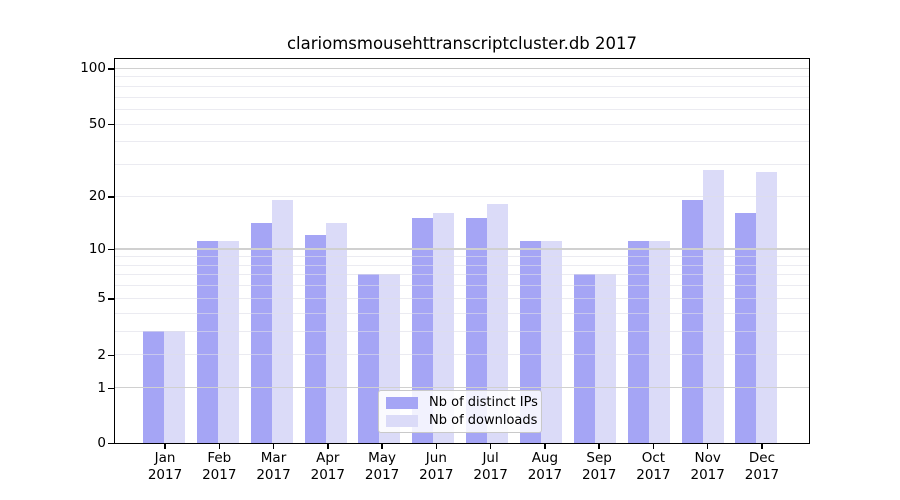 The width and height of the screenshot is (900, 500). Describe the element at coordinates (153, 386) in the screenshot. I see `bar-distinct-ips-jan-2017` at that location.